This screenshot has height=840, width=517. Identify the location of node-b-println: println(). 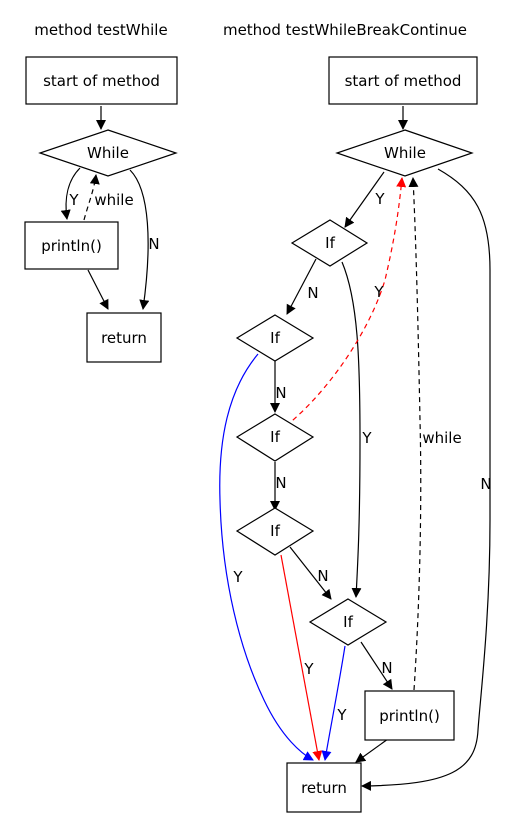
(409, 715).